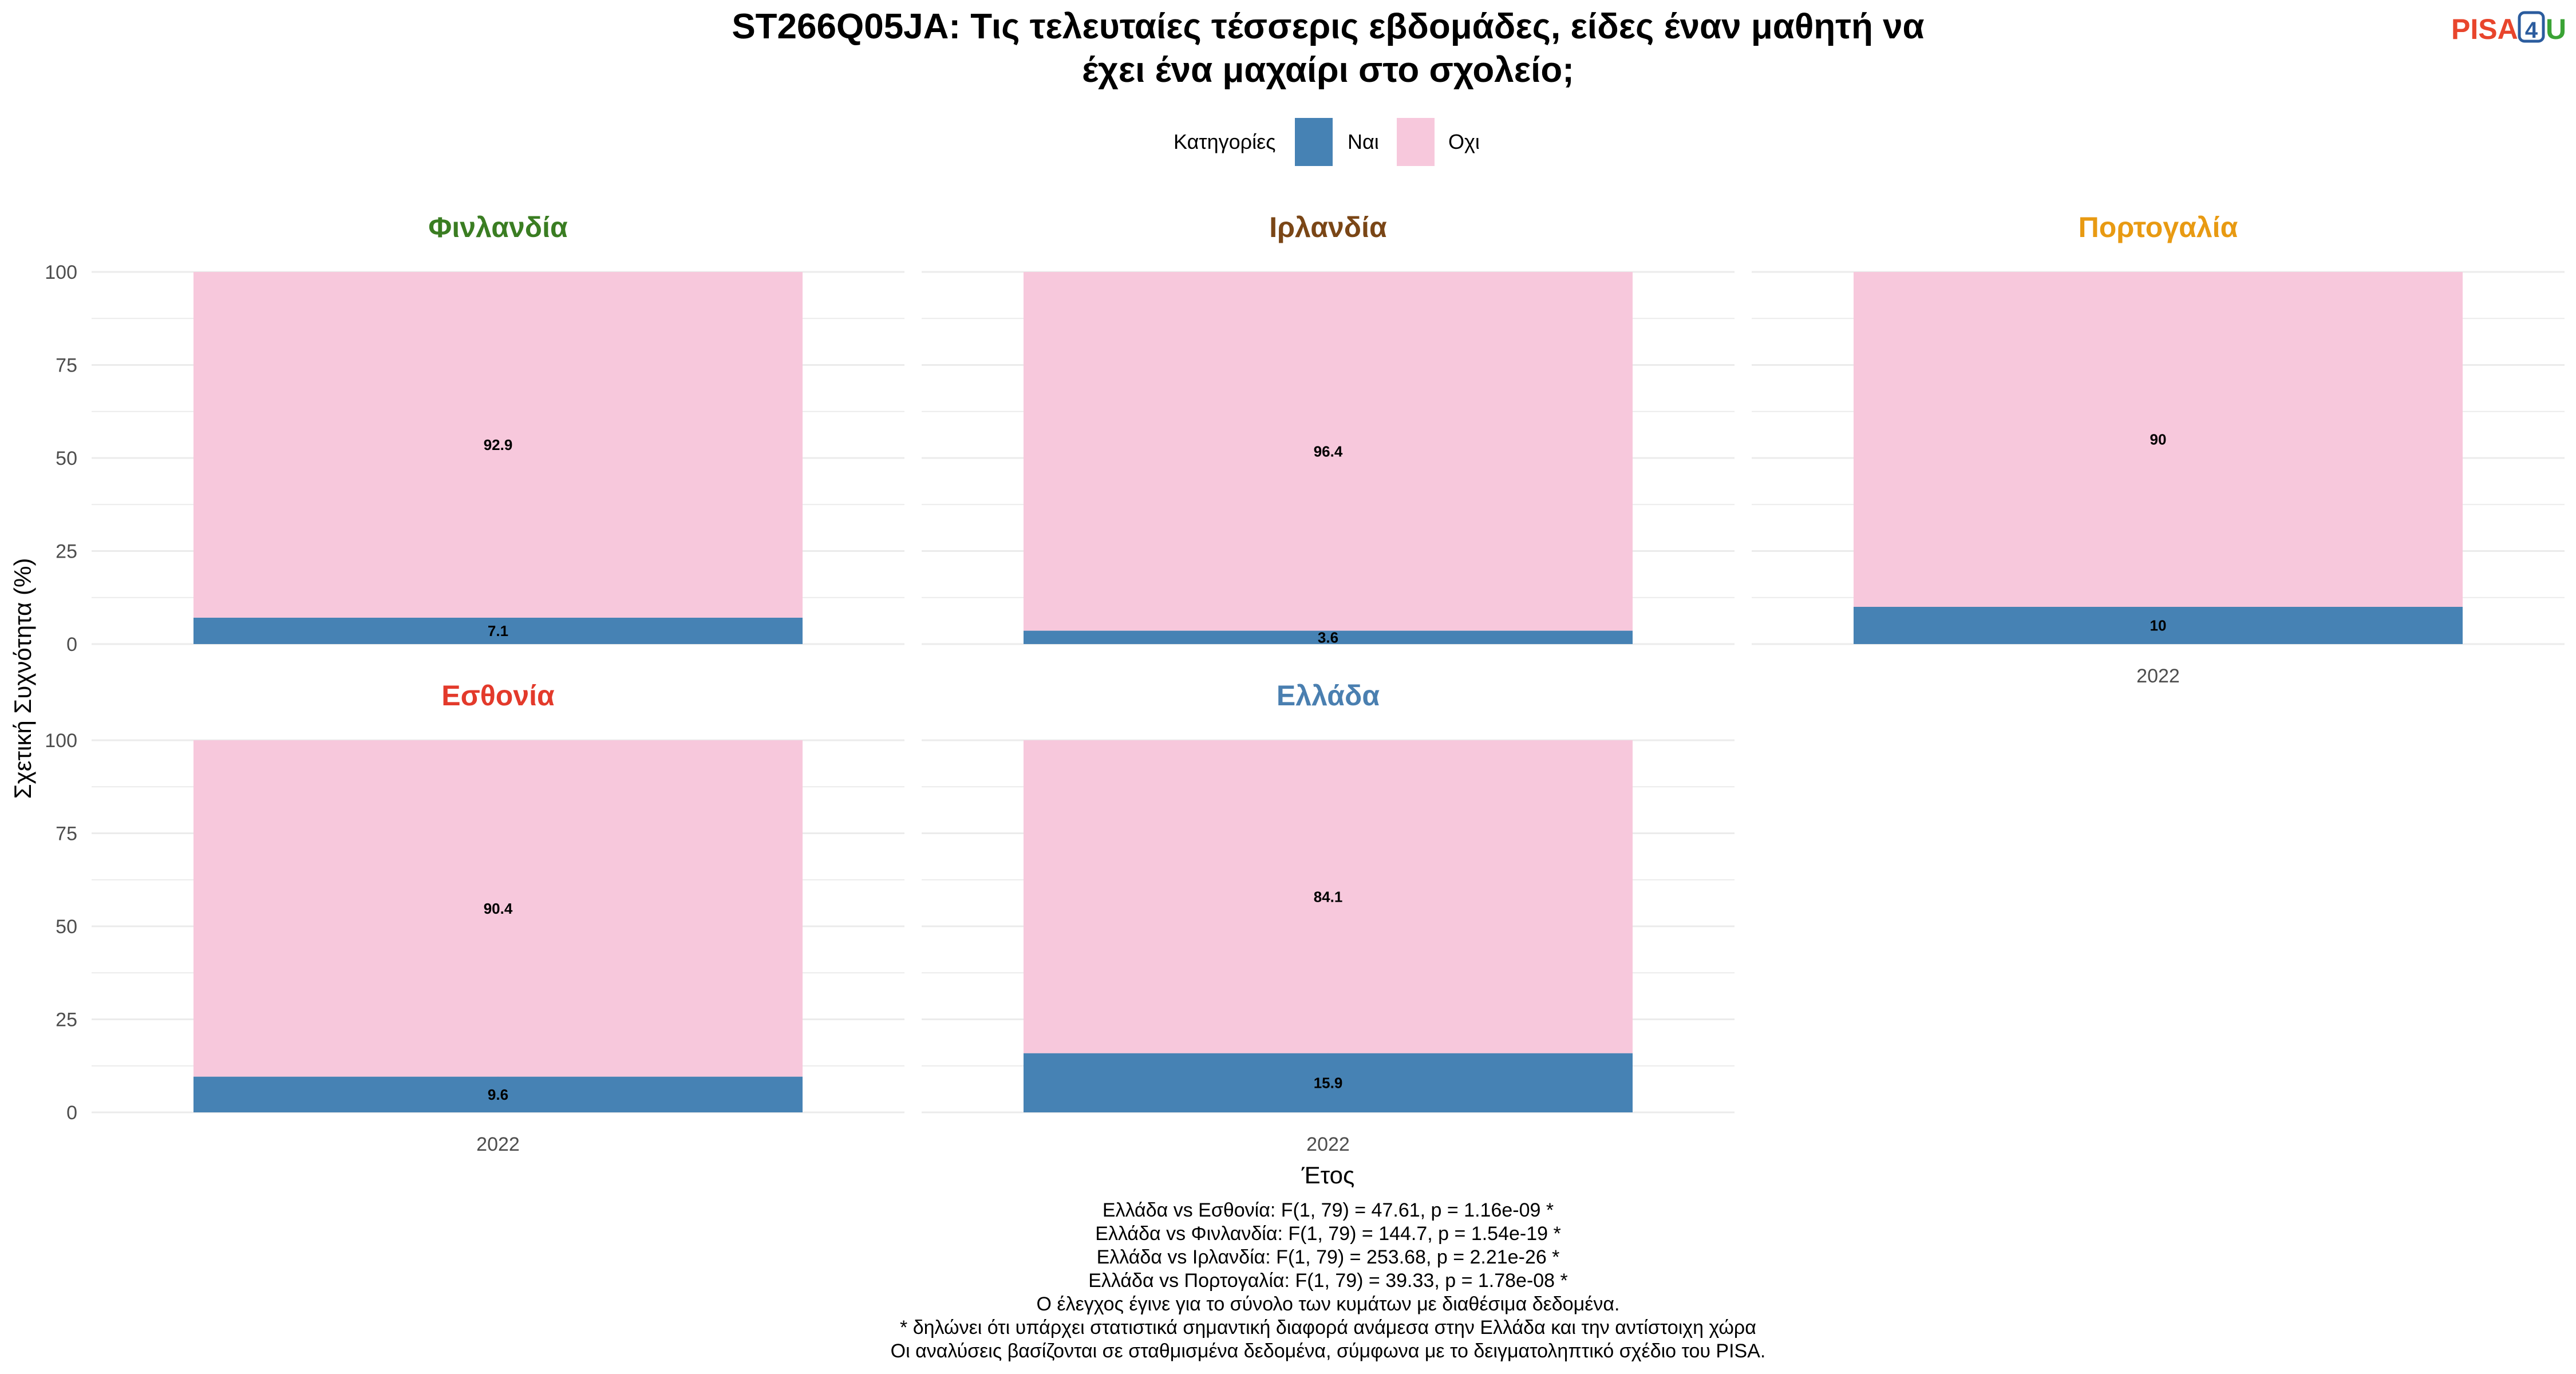  What do you see at coordinates (1328, 696) in the screenshot?
I see `panel-title: Ελλάδα` at bounding box center [1328, 696].